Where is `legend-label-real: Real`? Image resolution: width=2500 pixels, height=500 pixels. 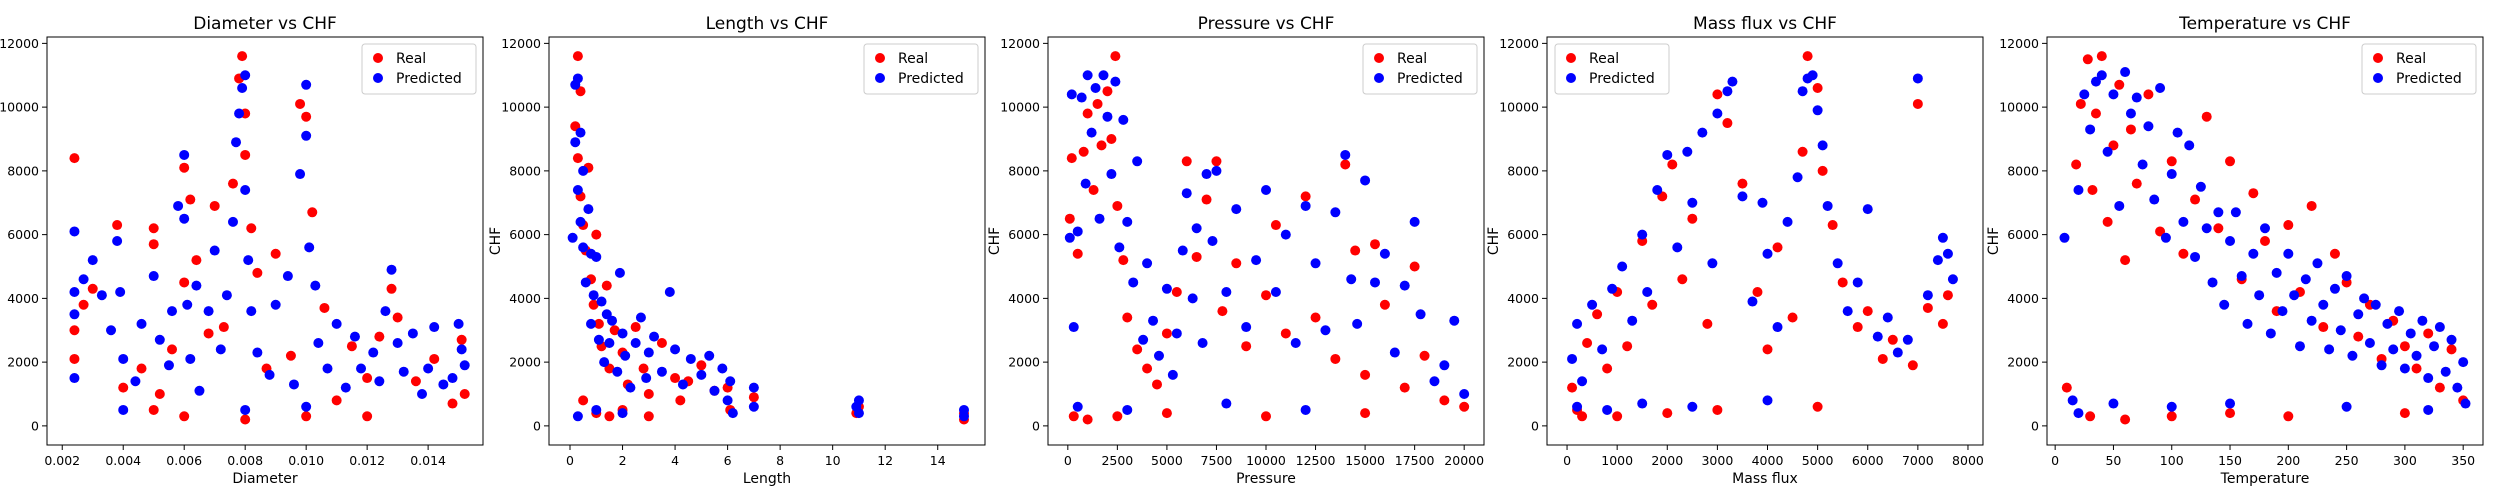
legend-label-real: Real is located at coordinates (913, 59).